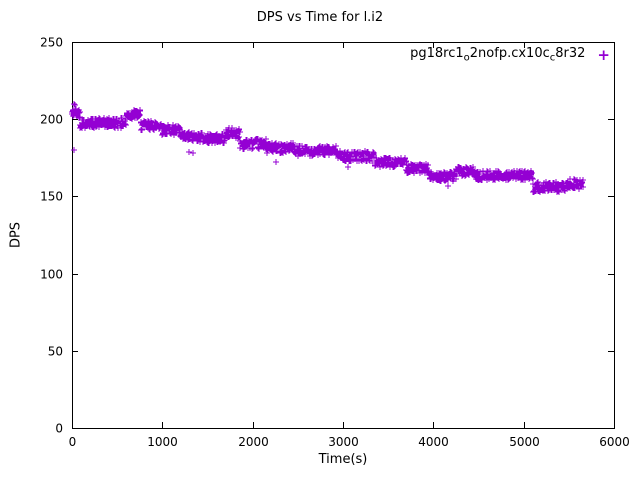 The height and width of the screenshot is (480, 640). Describe the element at coordinates (253, 442) in the screenshot. I see `x-tick-label: 2000` at that location.